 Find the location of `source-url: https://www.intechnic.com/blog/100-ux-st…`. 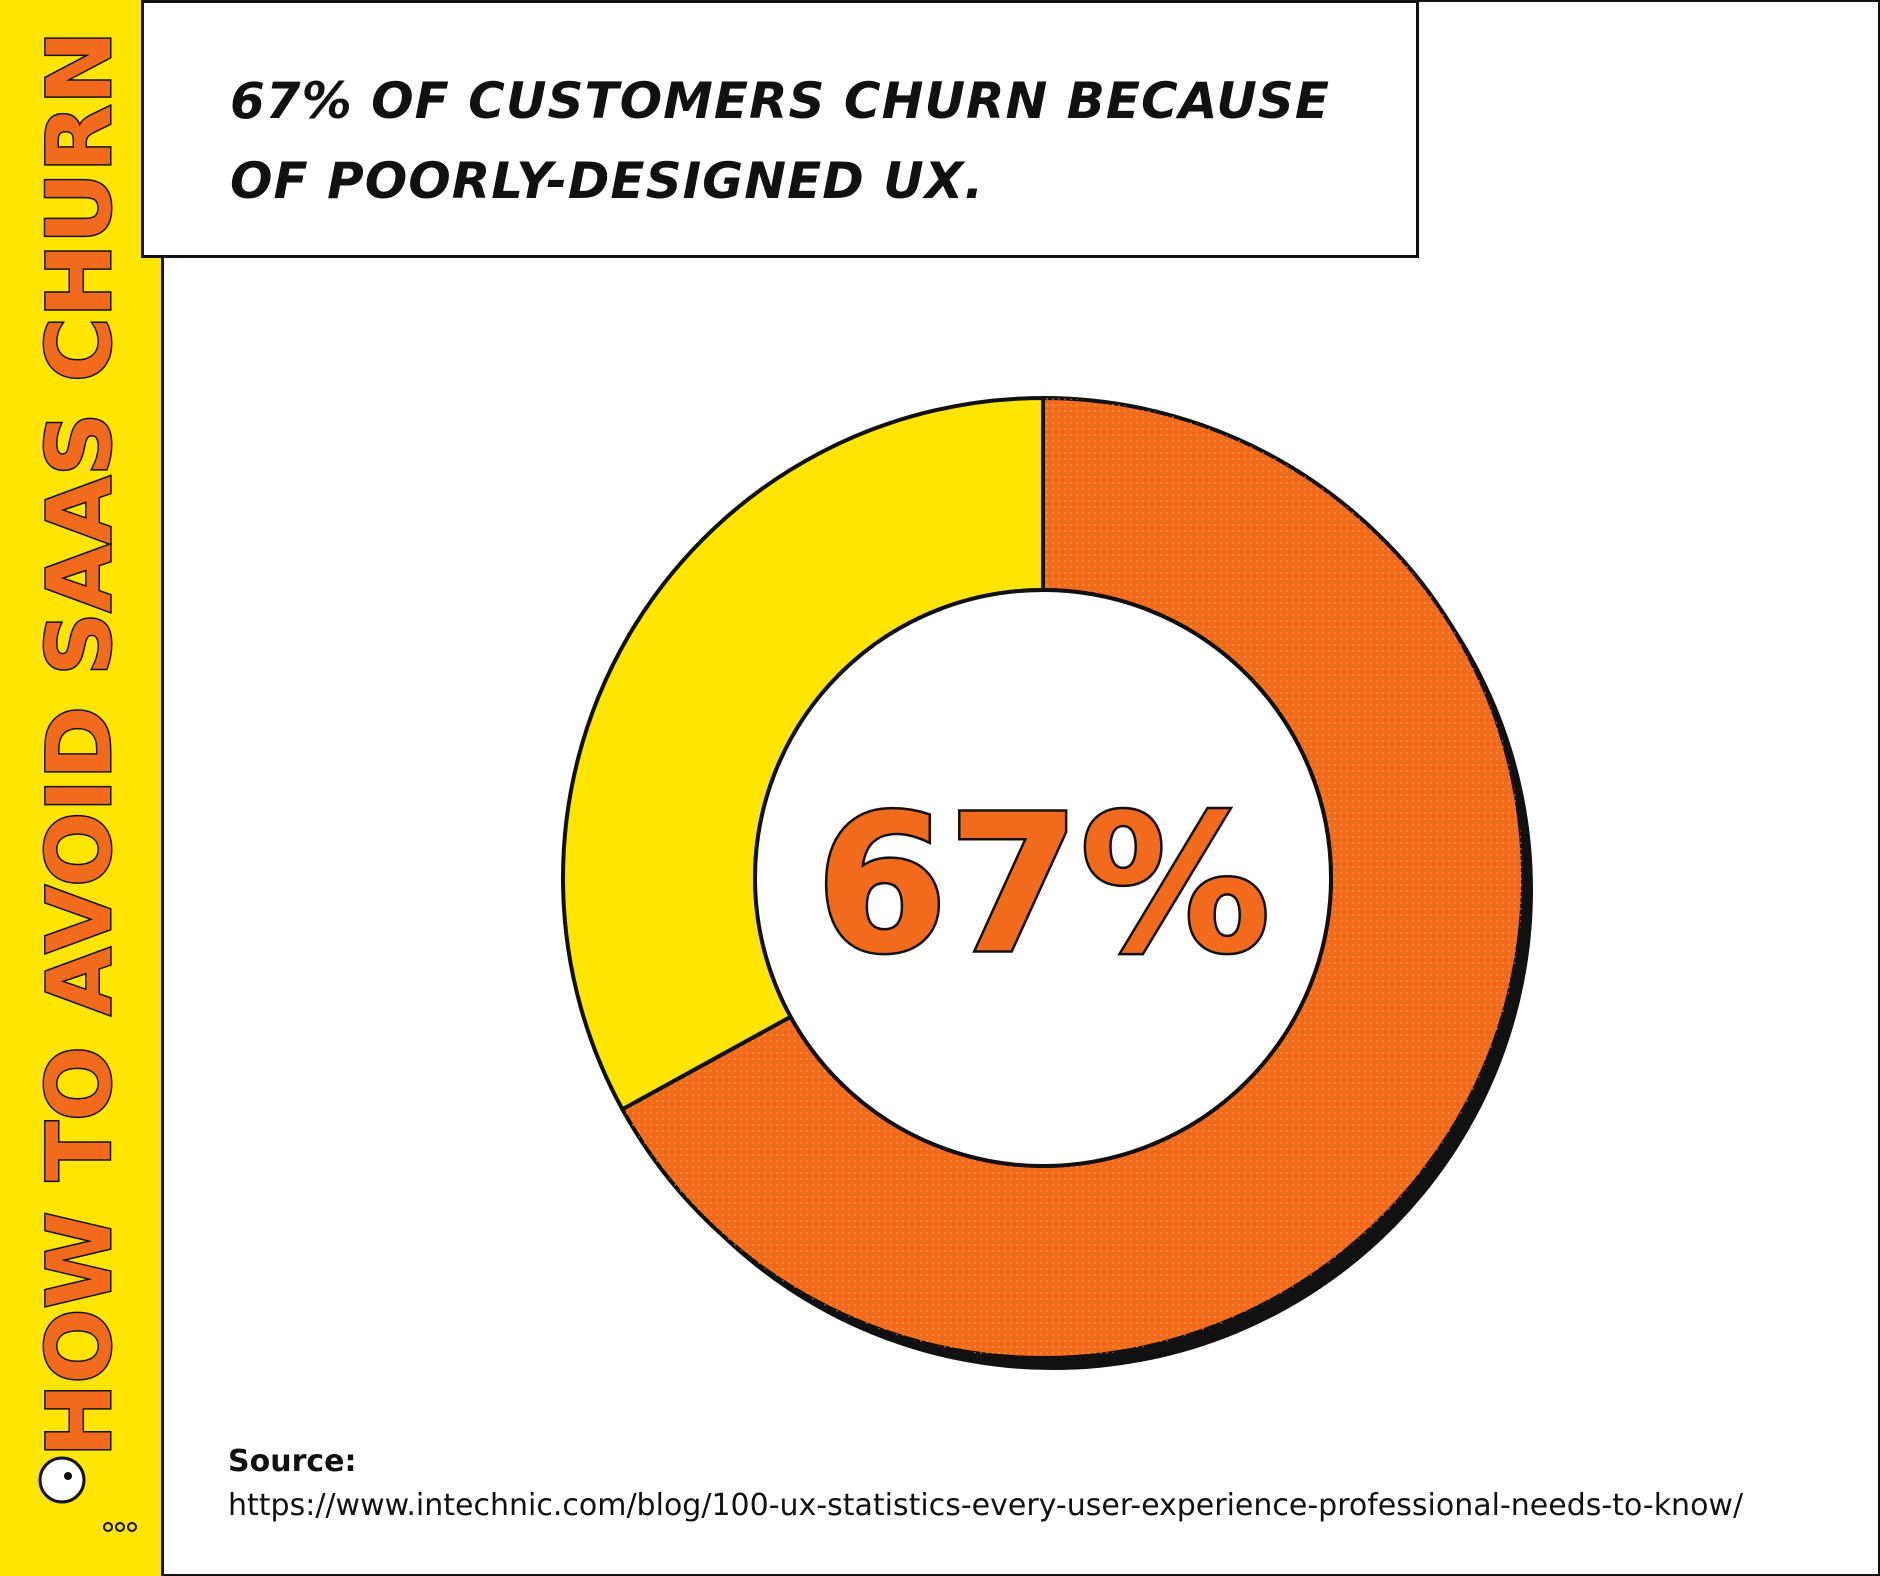

source-url: https://www.intechnic.com/blog/100-ux-st… is located at coordinates (986, 1505).